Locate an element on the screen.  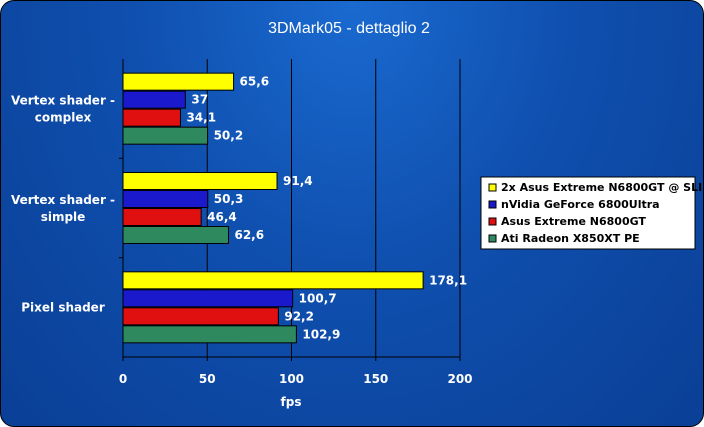
data-label: 50,2 is located at coordinates (229, 136).